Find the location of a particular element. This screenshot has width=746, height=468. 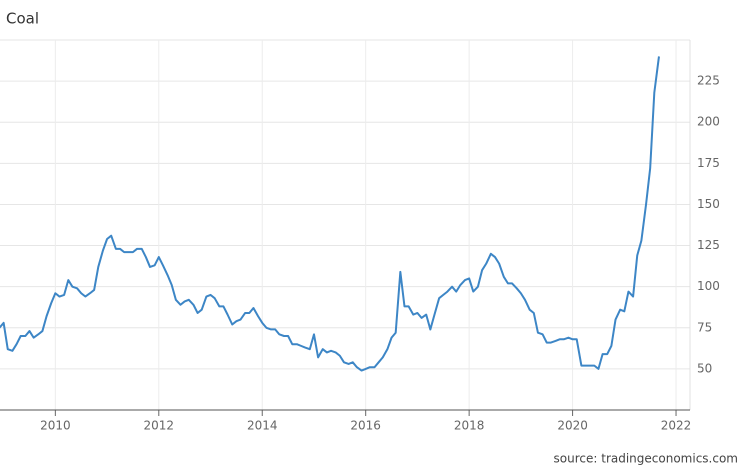

chart-title: Coal is located at coordinates (22, 19).